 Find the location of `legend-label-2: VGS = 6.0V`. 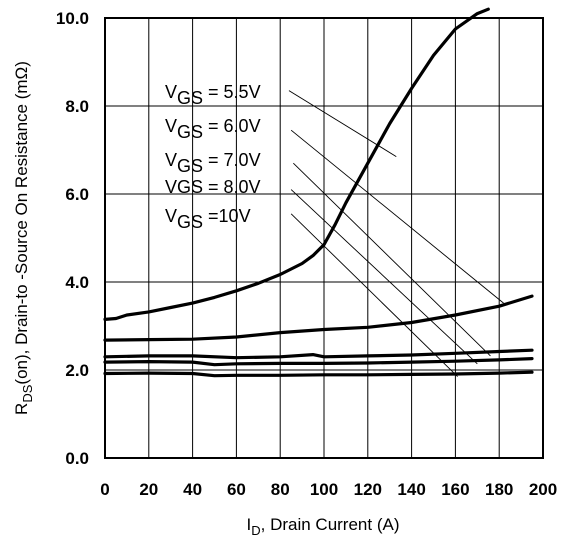

legend-label-2: VGS = 6.0V is located at coordinates (213, 129).